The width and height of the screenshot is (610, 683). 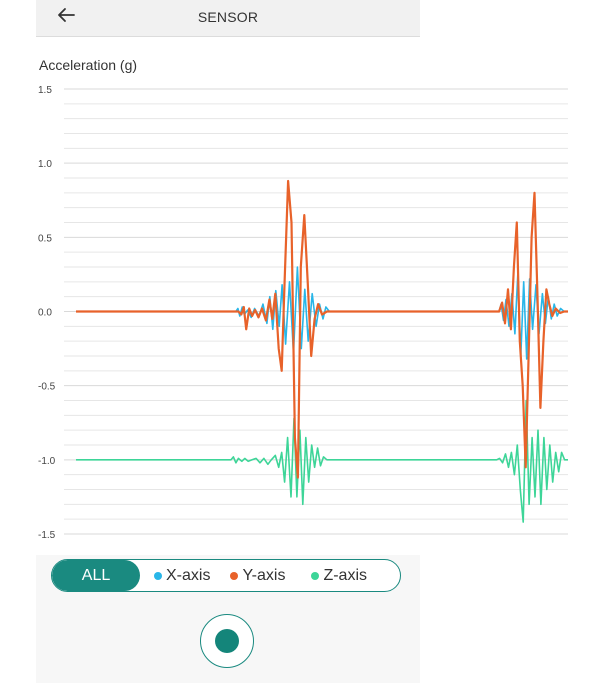 I want to click on record-icon, so click(x=227, y=641).